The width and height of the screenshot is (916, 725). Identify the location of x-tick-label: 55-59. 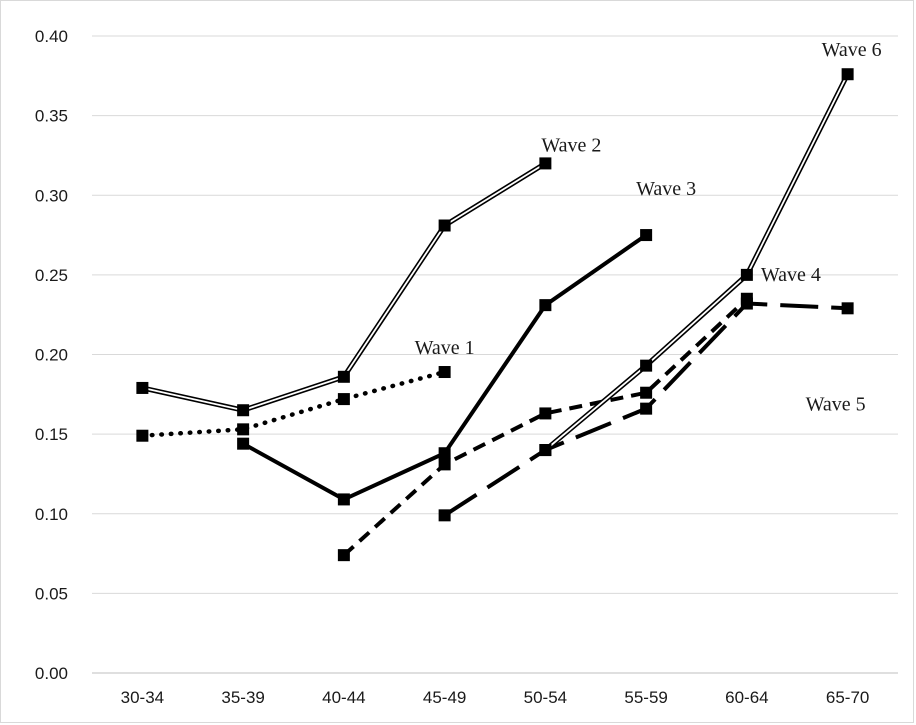
(645, 697).